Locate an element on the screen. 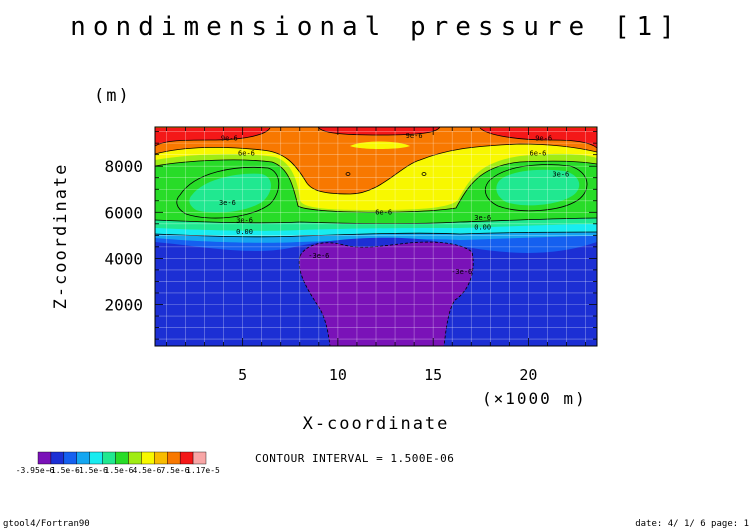 Image resolution: width=752 pixels, height=532 pixels. x-tick-label: 10 is located at coordinates (338, 375).